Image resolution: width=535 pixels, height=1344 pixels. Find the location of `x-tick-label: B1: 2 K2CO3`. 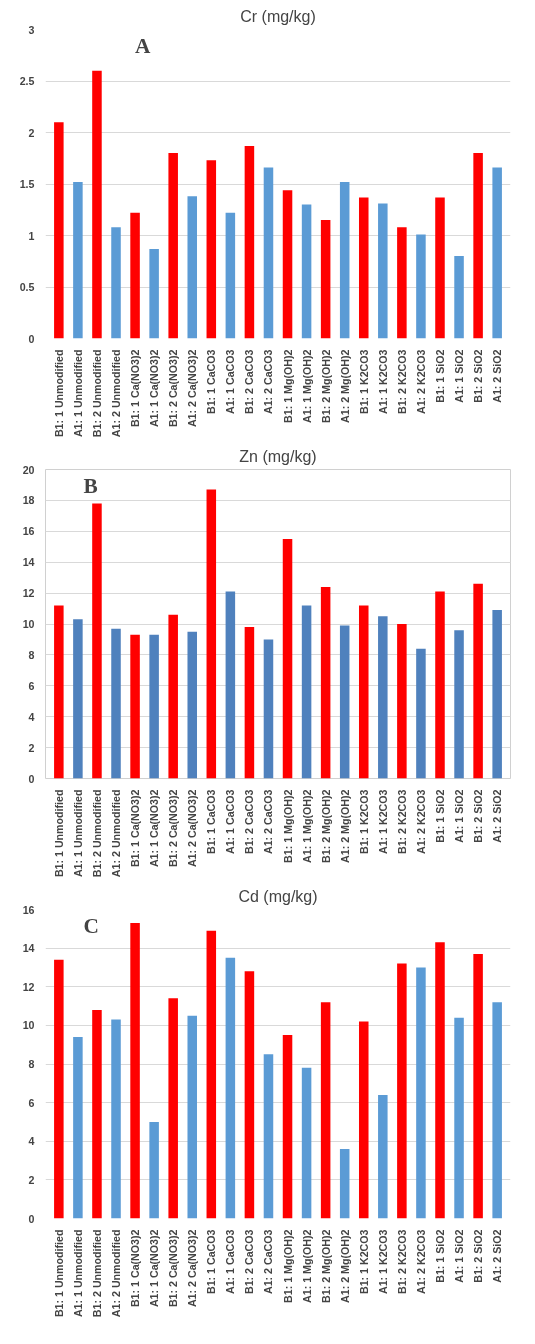

x-tick-label: B1: 2 K2CO3 is located at coordinates (401, 382).